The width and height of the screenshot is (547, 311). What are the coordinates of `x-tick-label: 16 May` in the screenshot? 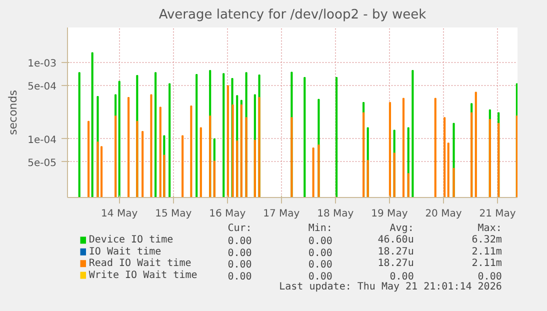 It's located at (227, 214).